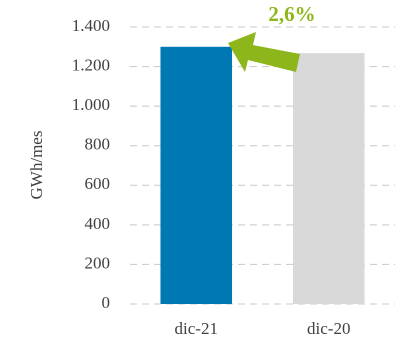 Image resolution: width=405 pixels, height=345 pixels. Describe the element at coordinates (91, 64) in the screenshot. I see `y-tick-label: 1.200` at that location.